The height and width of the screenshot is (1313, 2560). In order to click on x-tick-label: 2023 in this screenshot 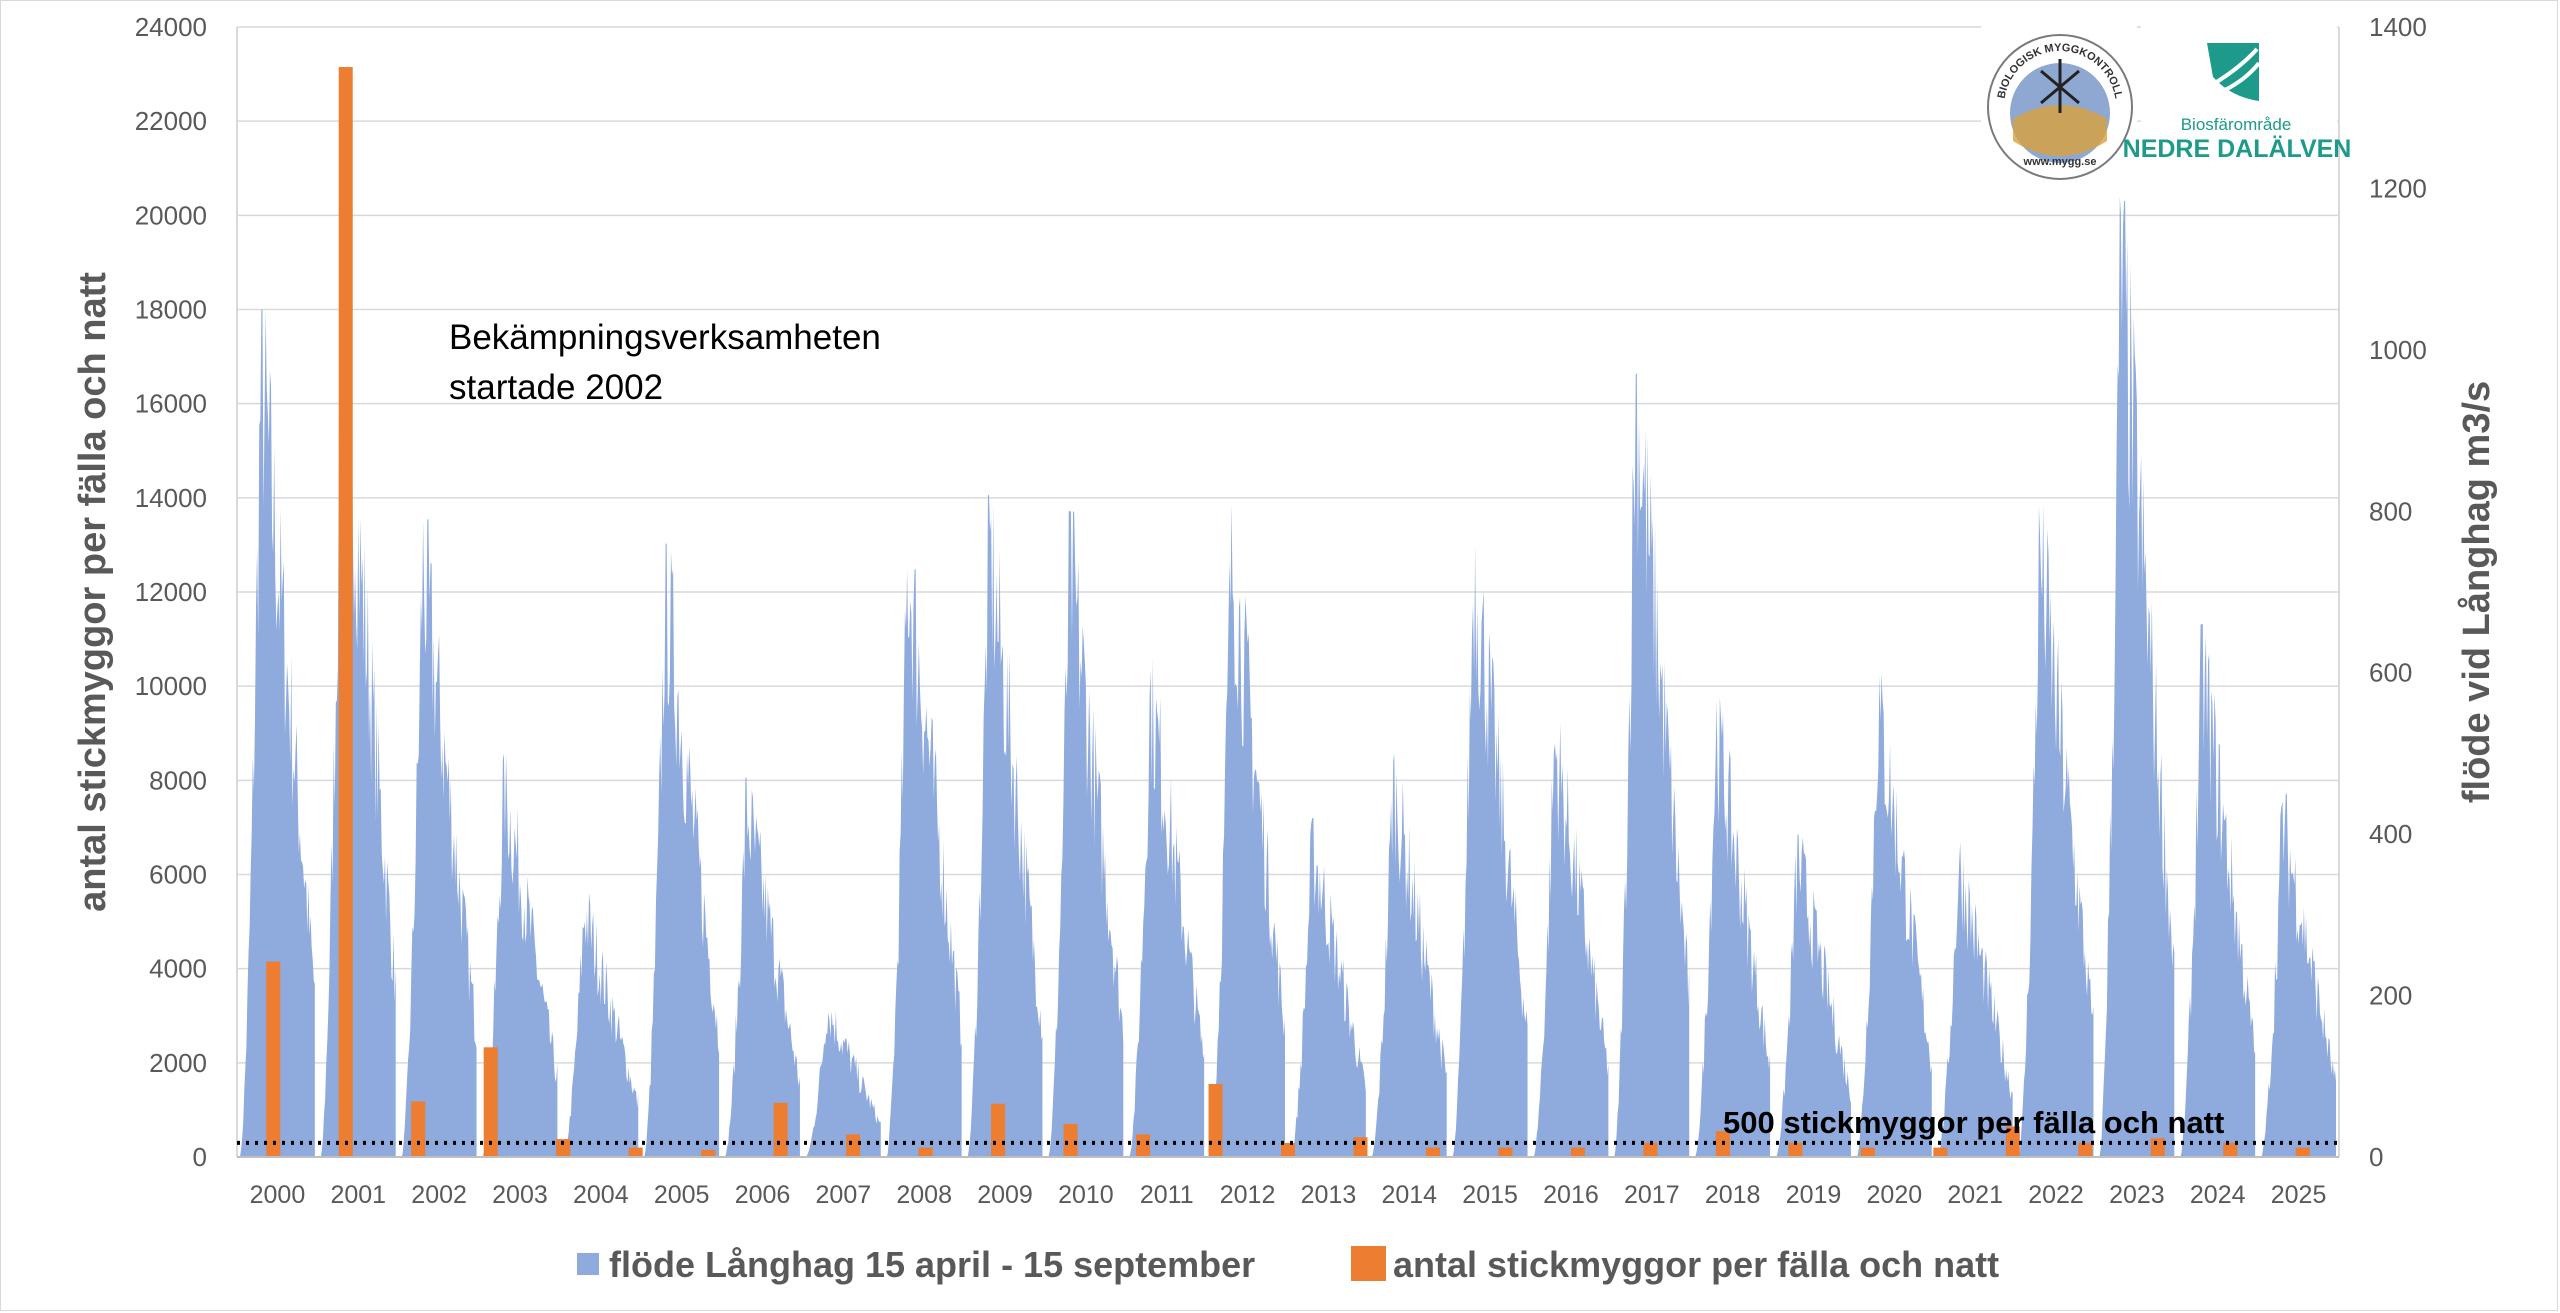, I will do `click(2137, 1195)`.